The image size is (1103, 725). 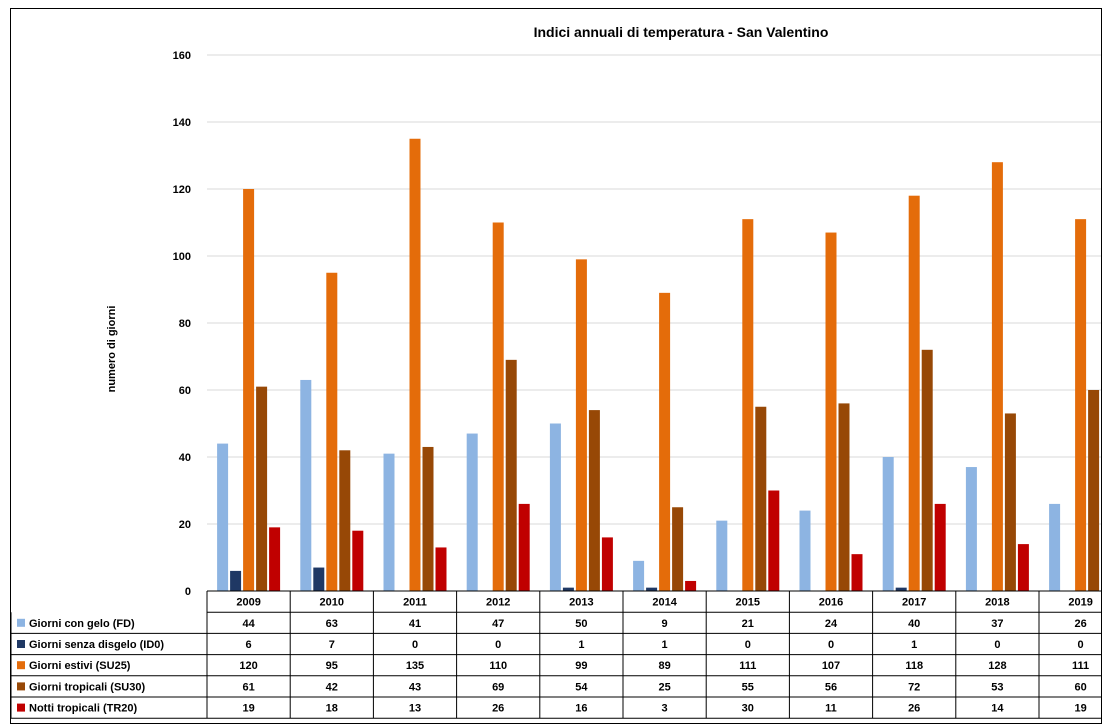 What do you see at coordinates (914, 687) in the screenshot?
I see `data-cell: 72` at bounding box center [914, 687].